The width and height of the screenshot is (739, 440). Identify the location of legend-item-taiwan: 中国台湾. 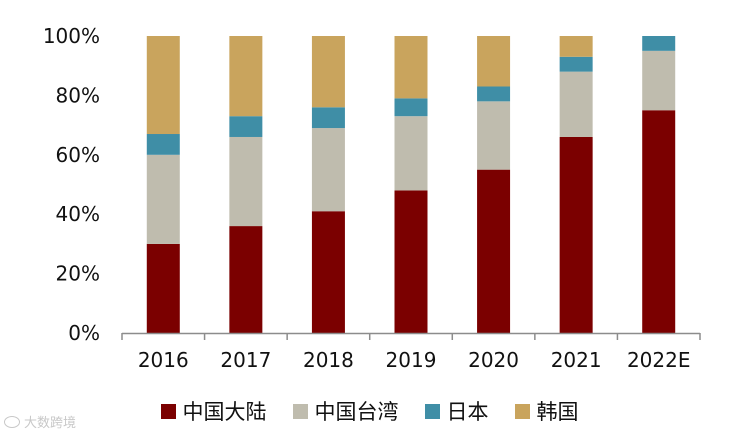
(345, 411).